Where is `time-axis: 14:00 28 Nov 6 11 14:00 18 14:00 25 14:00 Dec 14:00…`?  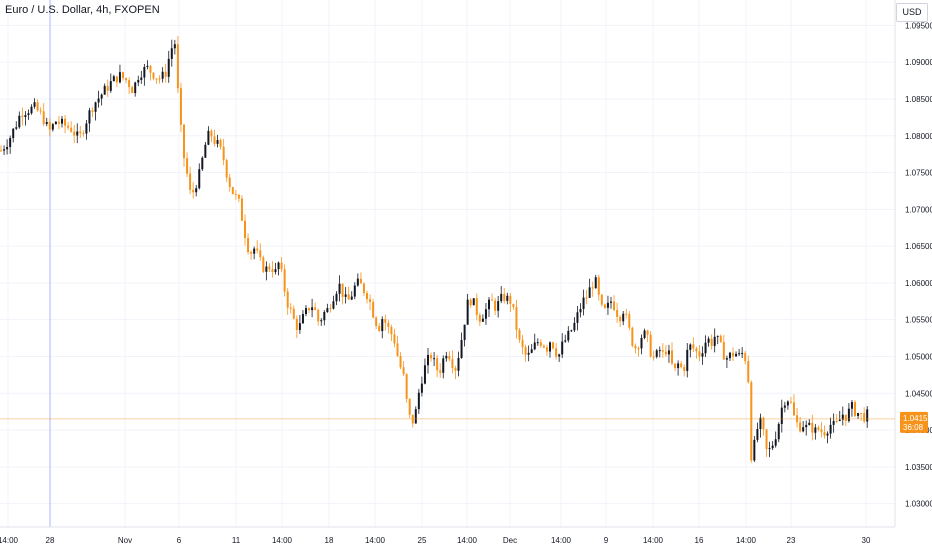 time-axis: 14:00 28 Nov 6 11 14:00 18 14:00 25 14:00 Dec 14:00… is located at coordinates (447, 535).